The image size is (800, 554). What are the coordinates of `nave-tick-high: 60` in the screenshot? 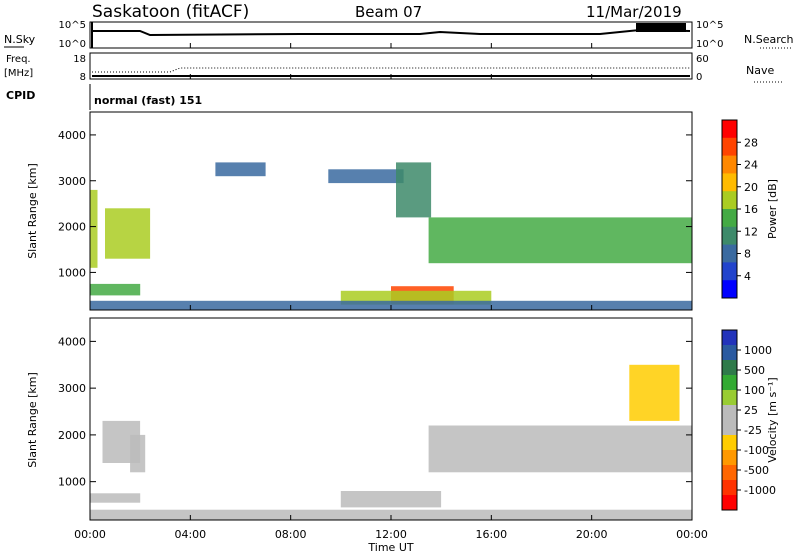 It's located at (702, 59).